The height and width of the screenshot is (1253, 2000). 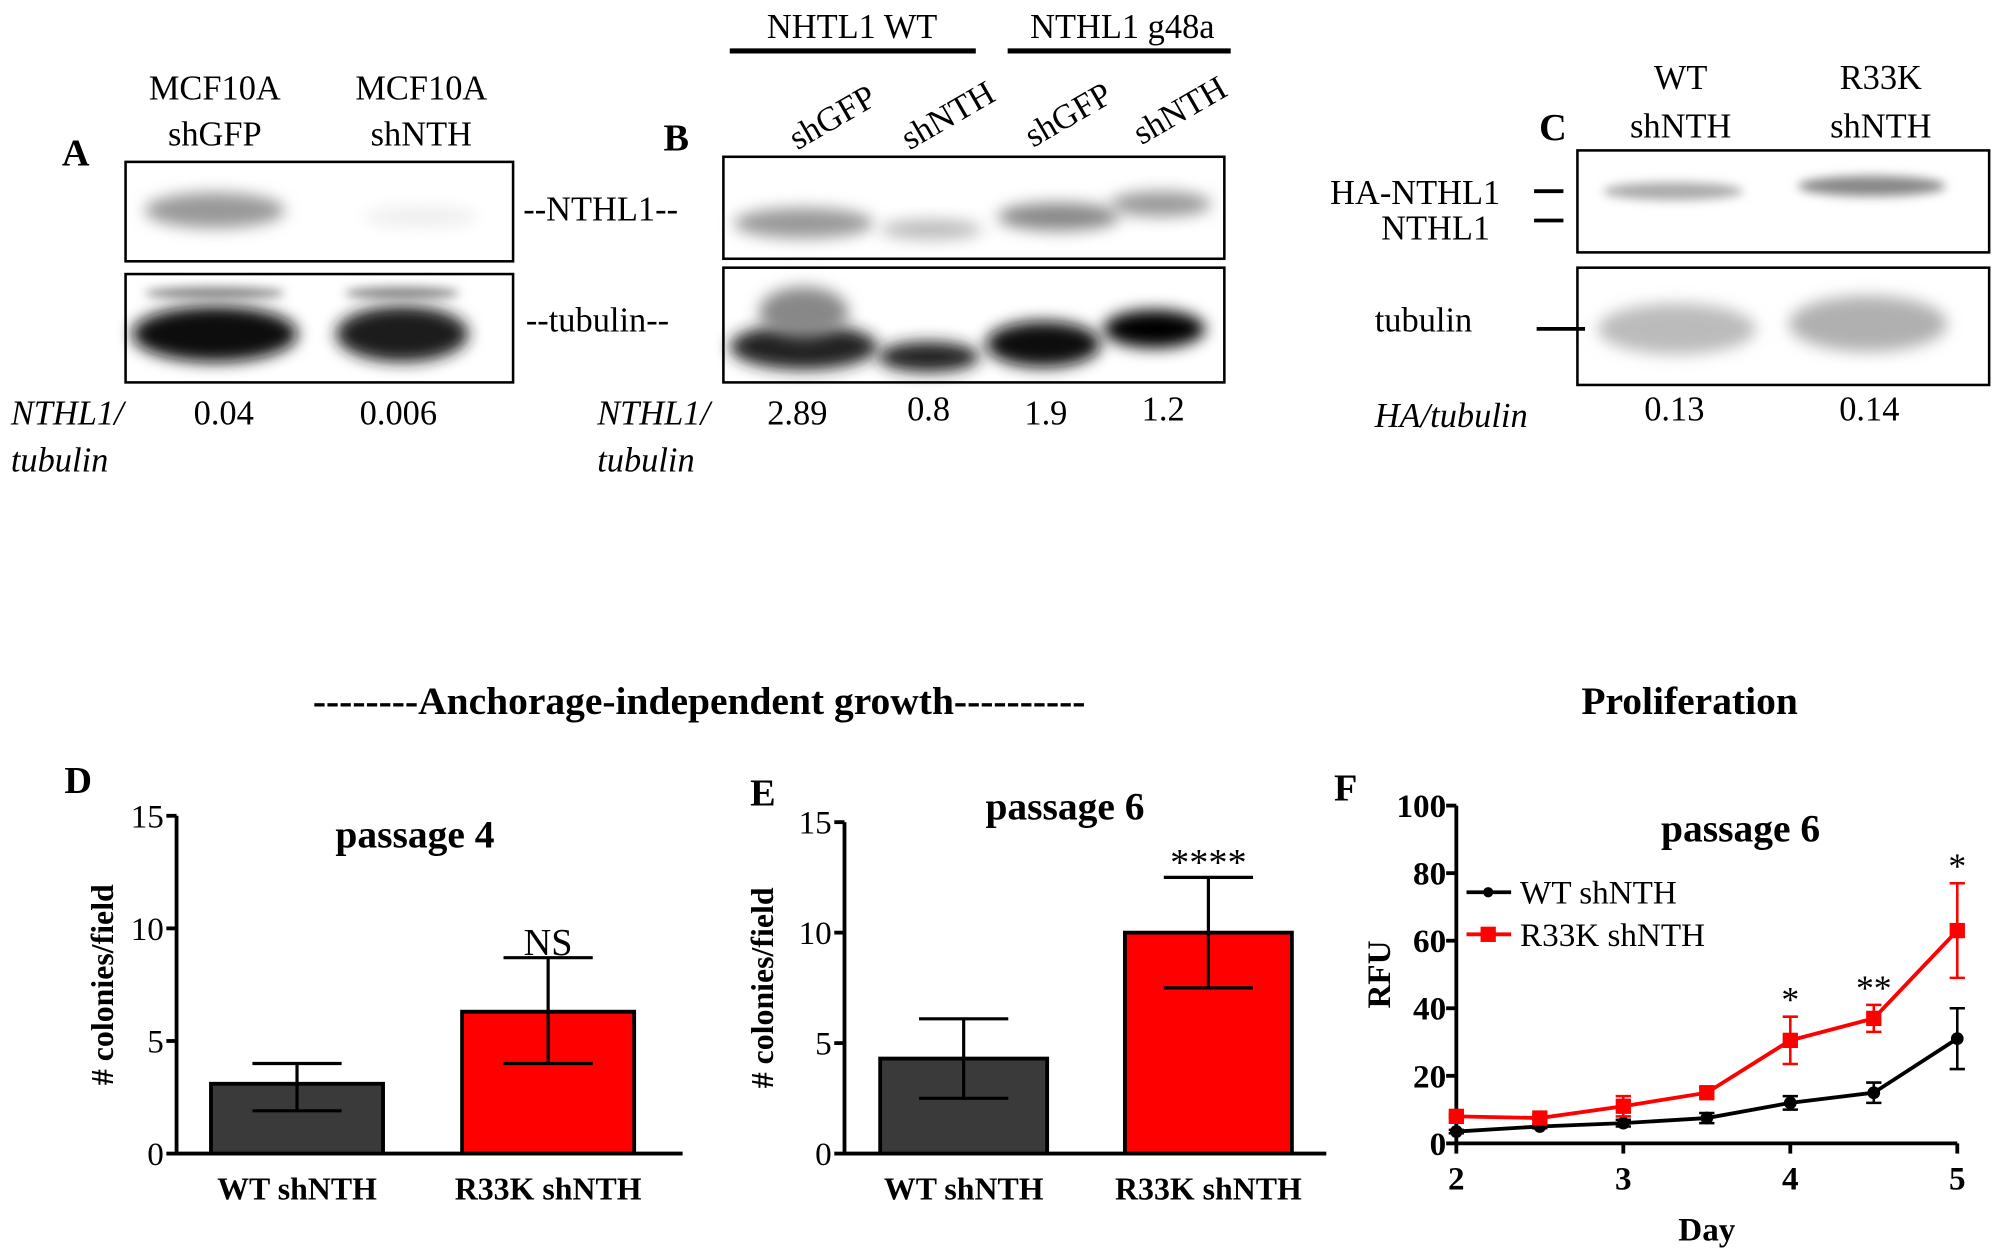 I want to click on legend-label: R33K shNTH, so click(x=1612, y=935).